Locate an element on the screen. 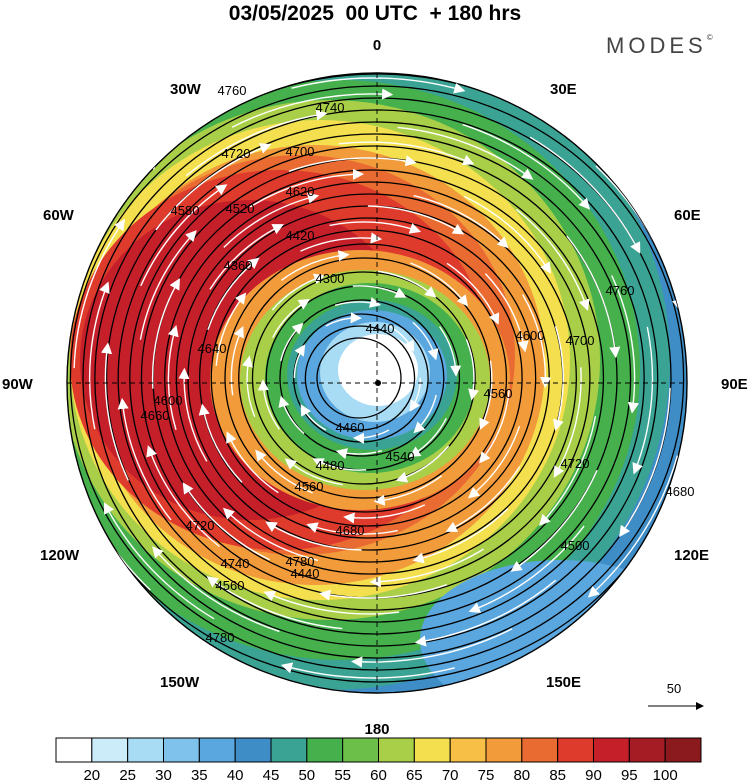 The width and height of the screenshot is (750, 782). contour-label: 4680 is located at coordinates (350, 530).